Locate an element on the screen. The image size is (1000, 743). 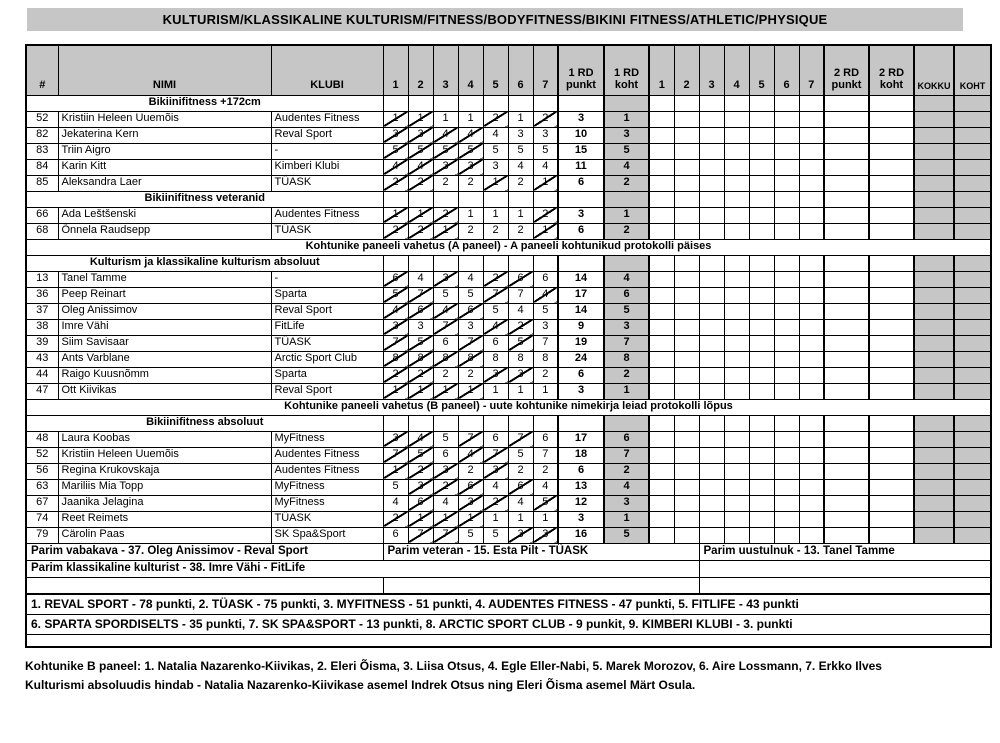
section-row: Bikiinifitness veteranid is located at coordinates (508, 199).